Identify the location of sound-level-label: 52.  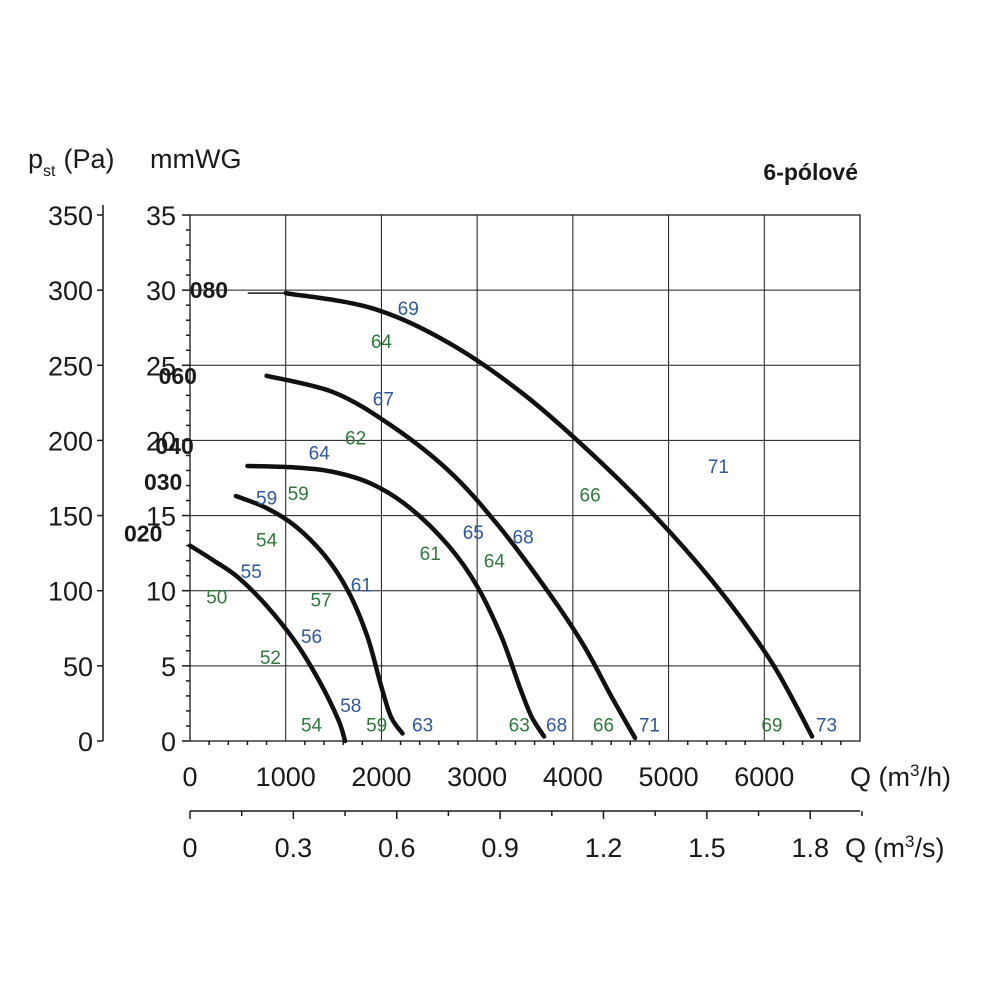
(270, 658).